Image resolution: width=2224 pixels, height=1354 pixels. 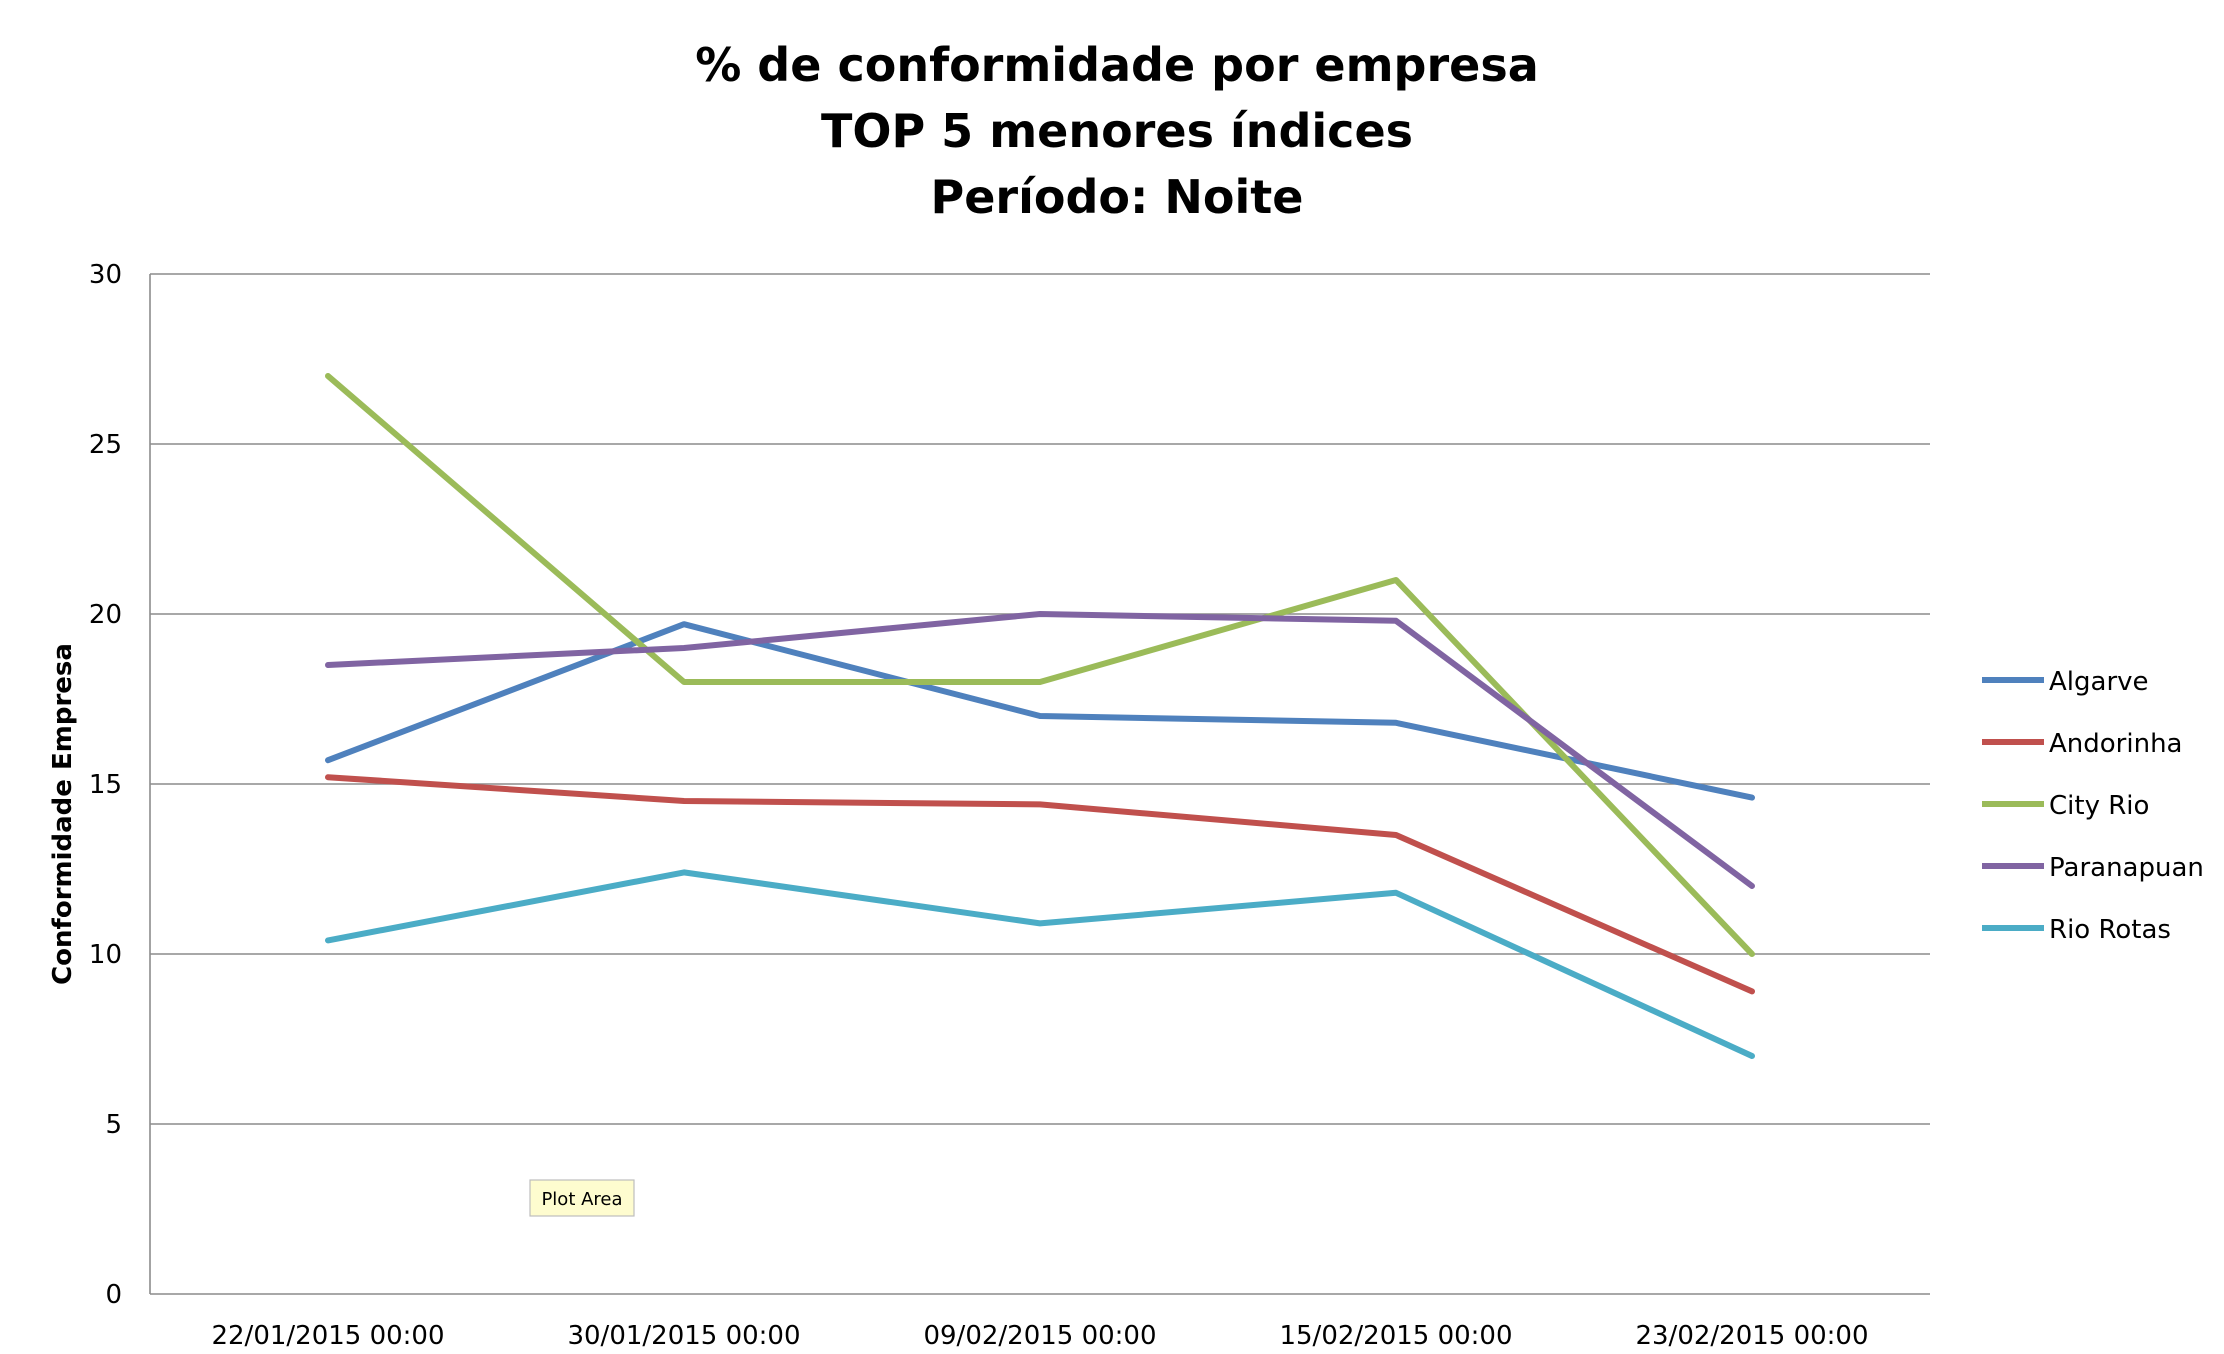 What do you see at coordinates (2099, 682) in the screenshot?
I see `legend-label: Algarve` at bounding box center [2099, 682].